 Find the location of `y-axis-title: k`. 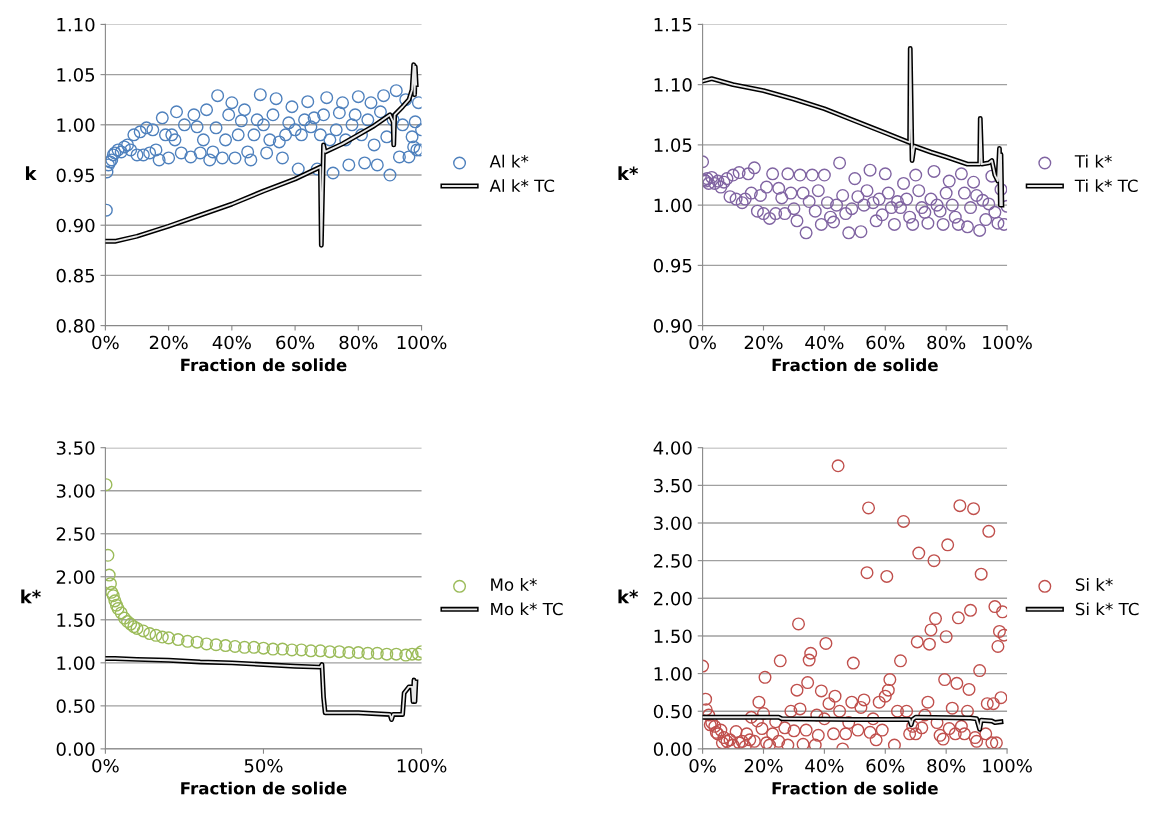

y-axis-title: k is located at coordinates (31, 173).